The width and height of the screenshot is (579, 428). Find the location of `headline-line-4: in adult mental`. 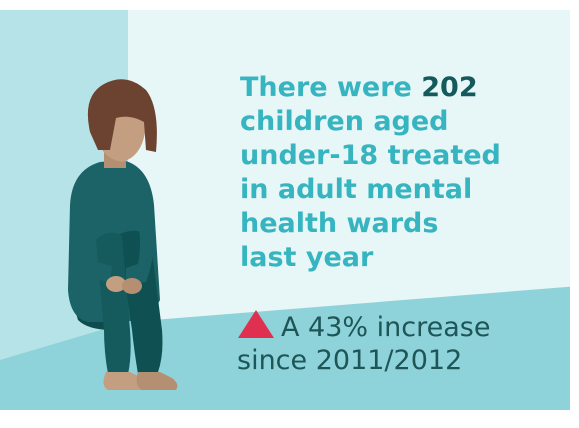

headline-line-4: in adult mental is located at coordinates (356, 189).